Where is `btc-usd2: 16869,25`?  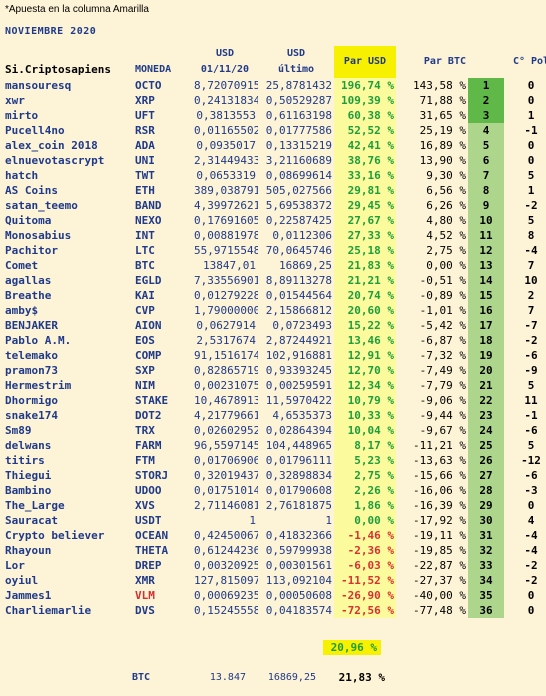
btc-usd2: 16869,25 is located at coordinates (291, 677).